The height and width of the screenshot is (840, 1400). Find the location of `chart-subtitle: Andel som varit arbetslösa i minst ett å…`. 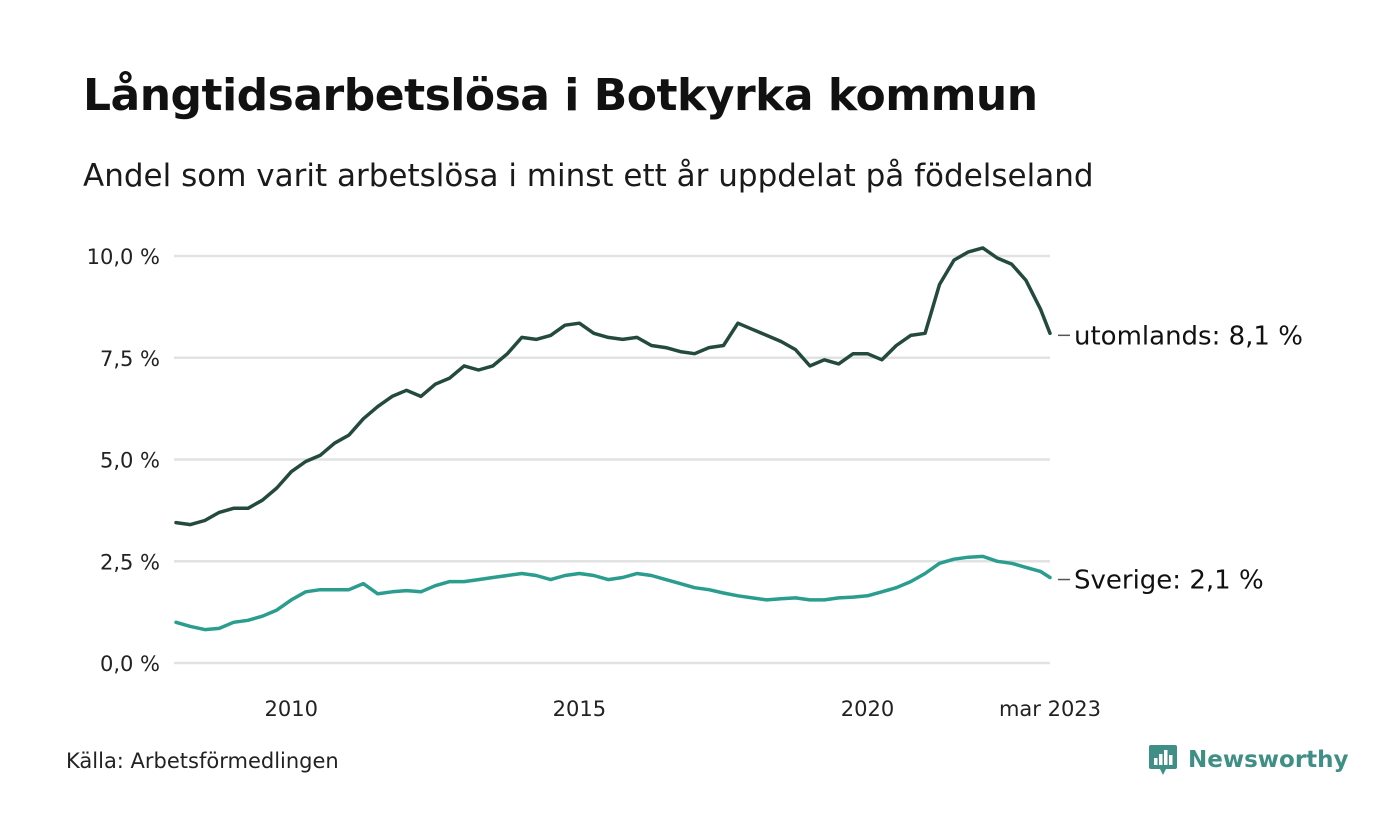

chart-subtitle: Andel som varit arbetslösa i minst ett å… is located at coordinates (588, 176).